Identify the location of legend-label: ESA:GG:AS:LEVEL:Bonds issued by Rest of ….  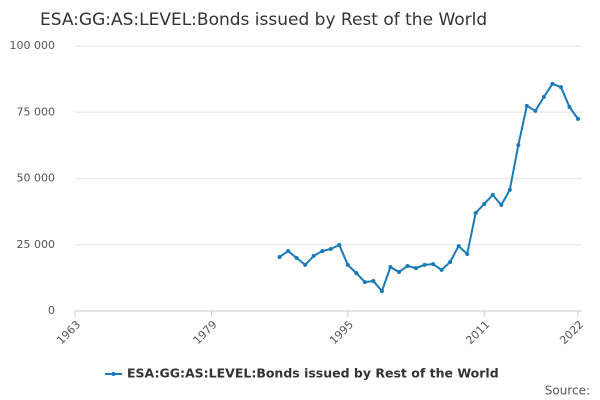
(313, 373).